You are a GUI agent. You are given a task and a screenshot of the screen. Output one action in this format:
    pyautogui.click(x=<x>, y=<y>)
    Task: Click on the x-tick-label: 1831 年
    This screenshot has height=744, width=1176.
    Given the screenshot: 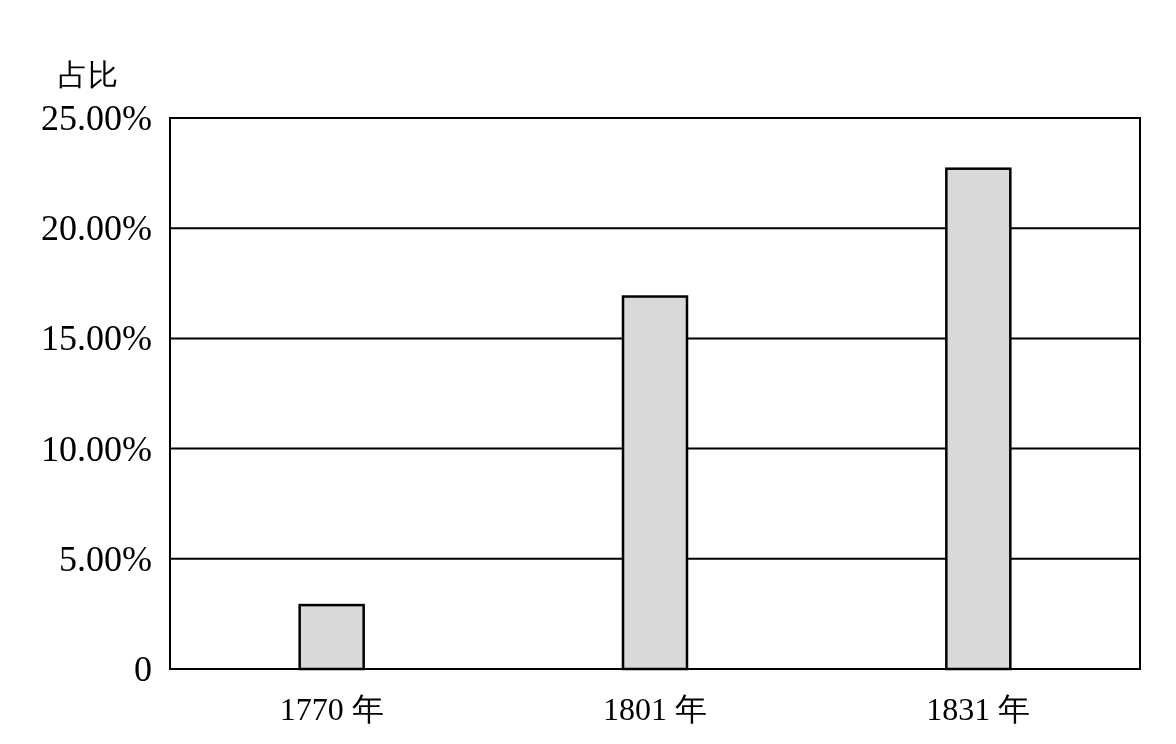 What is the action you would take?
    pyautogui.click(x=978, y=709)
    